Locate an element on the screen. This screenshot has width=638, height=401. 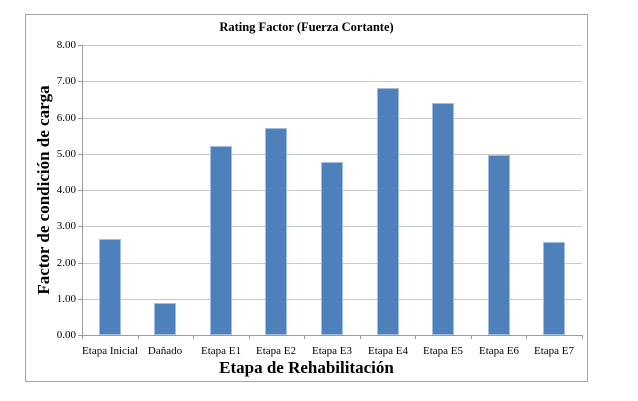
x-tick-label: Etapa Inicial is located at coordinates (110, 351).